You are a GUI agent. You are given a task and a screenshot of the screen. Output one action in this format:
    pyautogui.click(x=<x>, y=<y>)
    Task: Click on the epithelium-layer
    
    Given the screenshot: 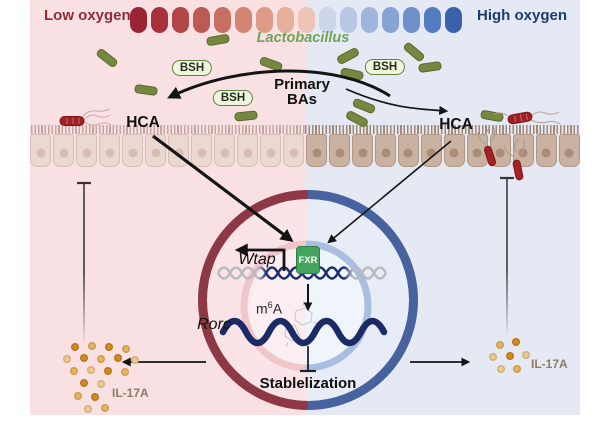 What is the action you would take?
    pyautogui.click(x=305, y=150)
    